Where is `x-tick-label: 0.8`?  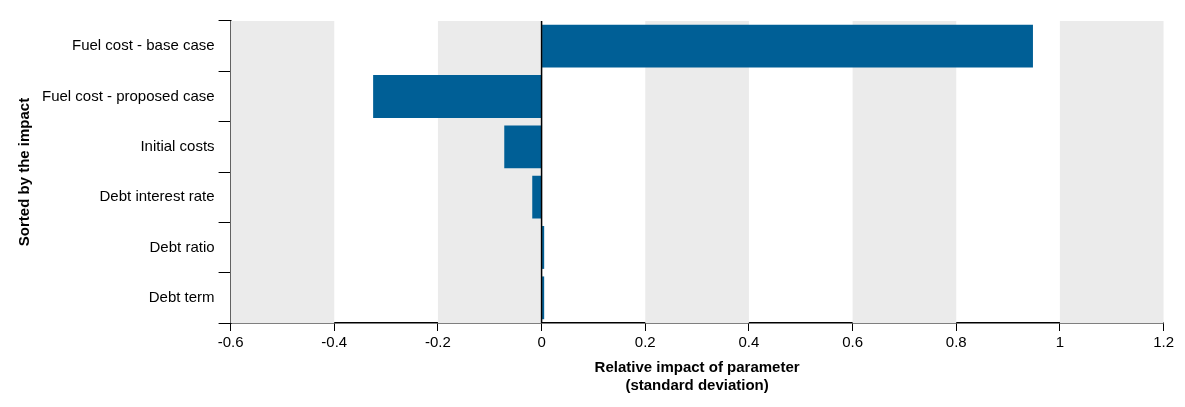 x-tick-label: 0.8 is located at coordinates (956, 342).